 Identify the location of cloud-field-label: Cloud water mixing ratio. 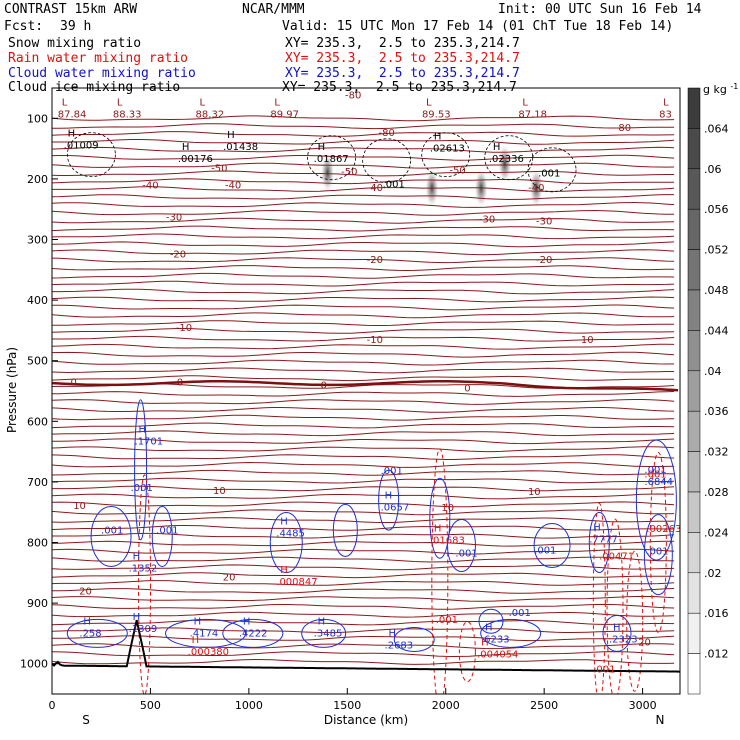
(102, 73).